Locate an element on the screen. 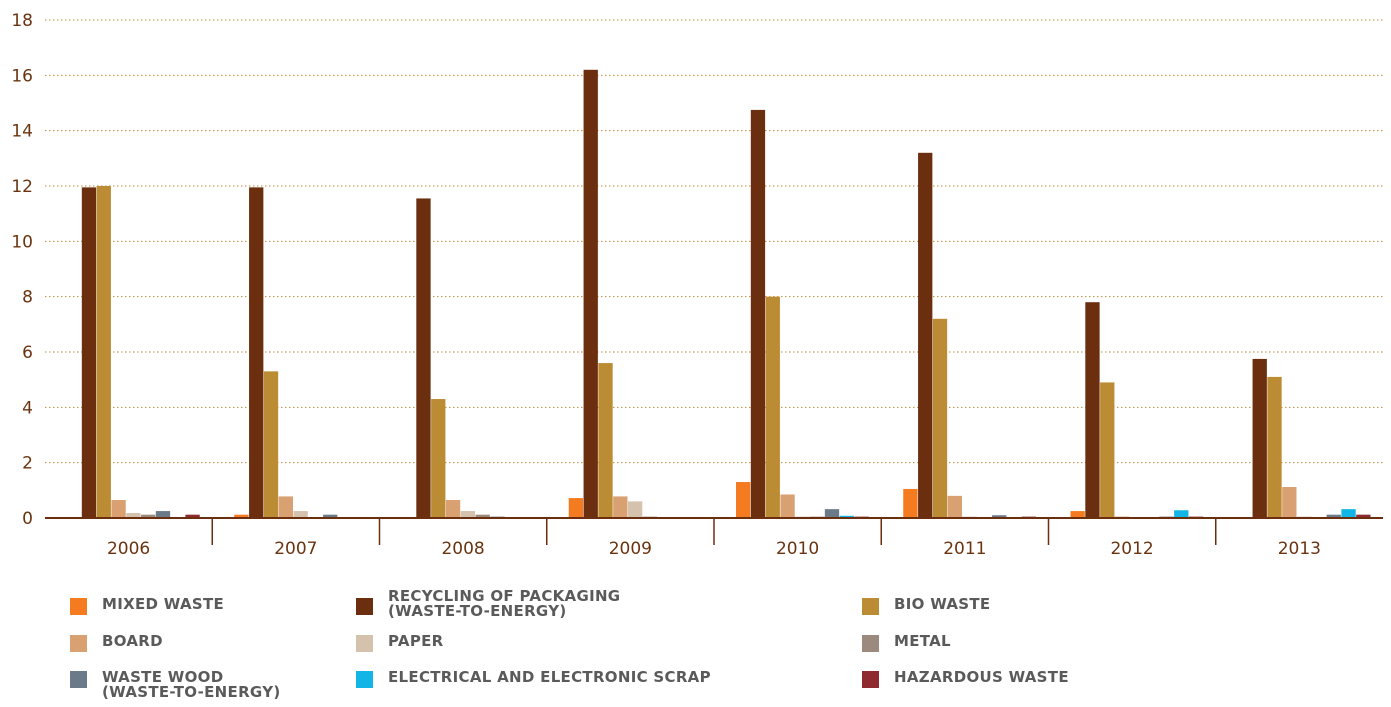  x-tick-label: 2007 is located at coordinates (295, 549).